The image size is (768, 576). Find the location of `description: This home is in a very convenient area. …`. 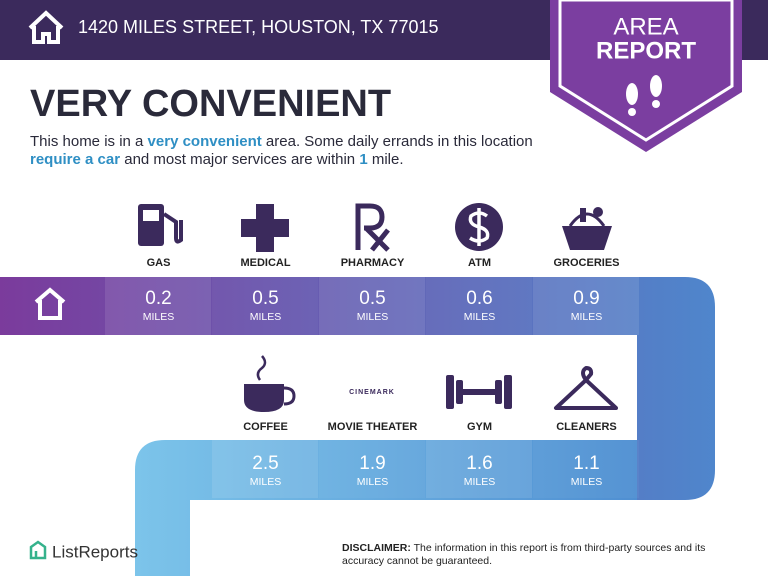

description: This home is in a very convenient area. … is located at coordinates (290, 151).